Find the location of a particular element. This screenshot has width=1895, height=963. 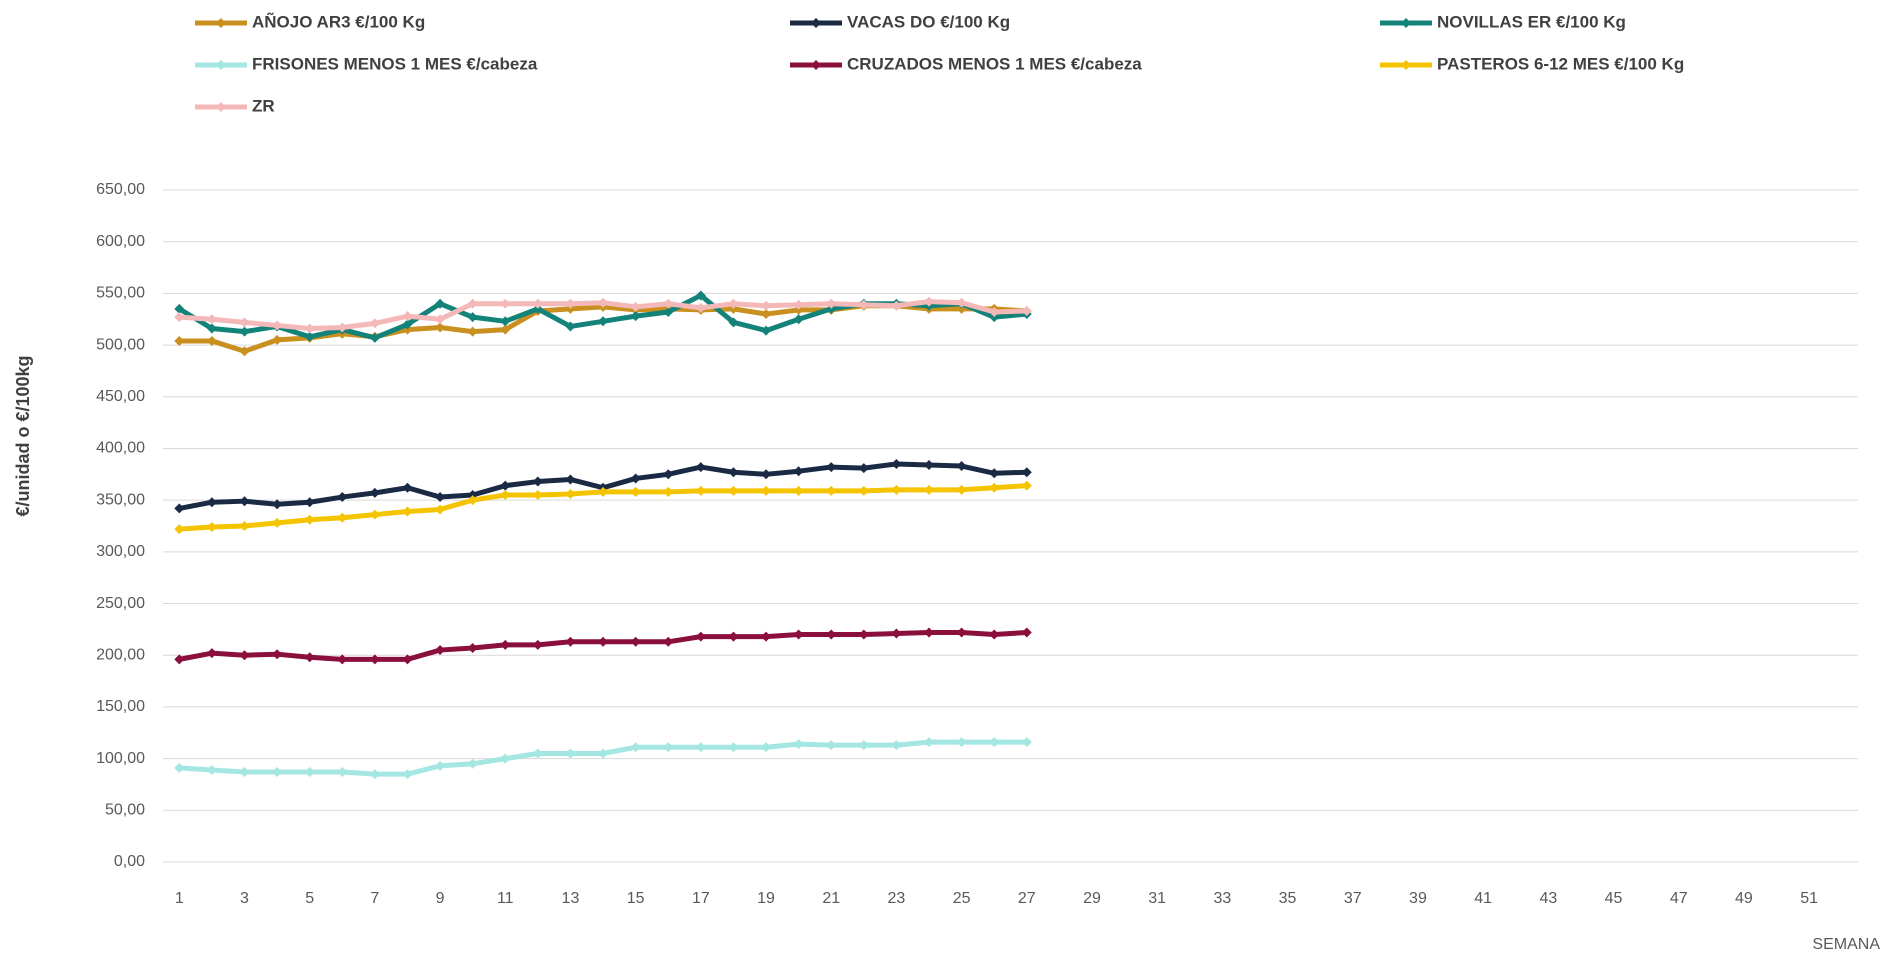

y-tick-label: 50,00 is located at coordinates (125, 810).